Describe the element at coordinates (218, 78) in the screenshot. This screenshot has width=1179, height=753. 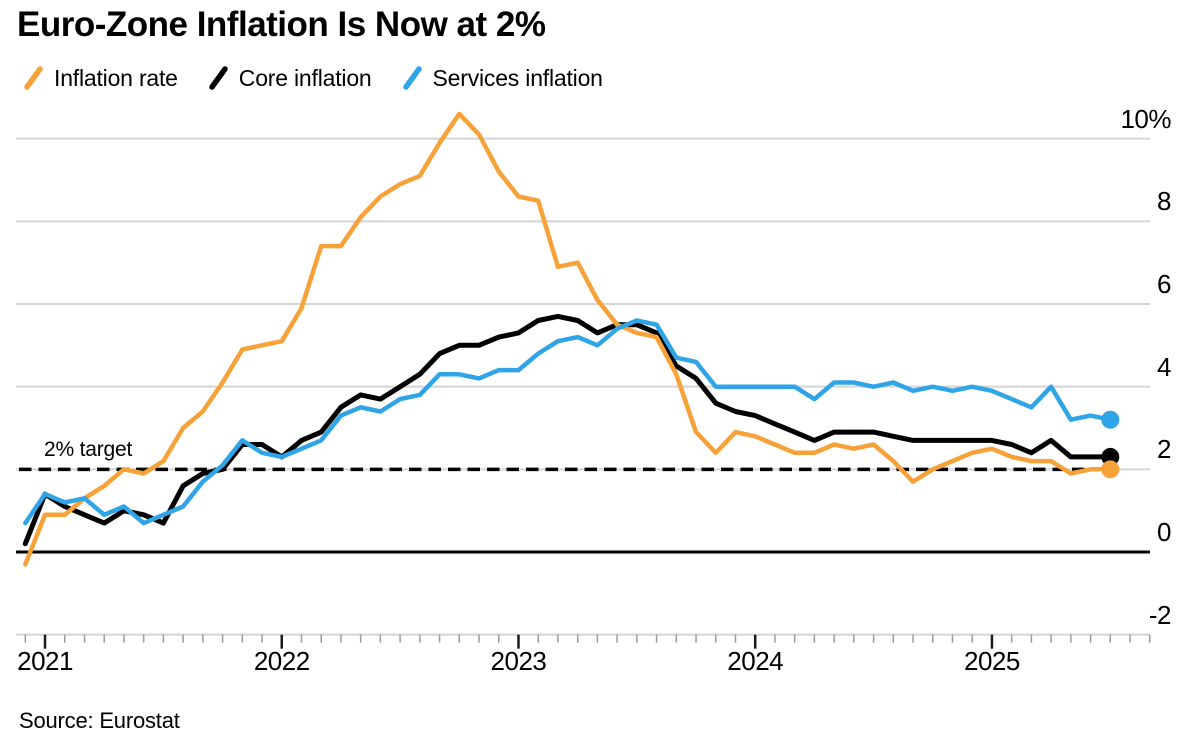
I see `core-inflation-slash-icon` at that location.